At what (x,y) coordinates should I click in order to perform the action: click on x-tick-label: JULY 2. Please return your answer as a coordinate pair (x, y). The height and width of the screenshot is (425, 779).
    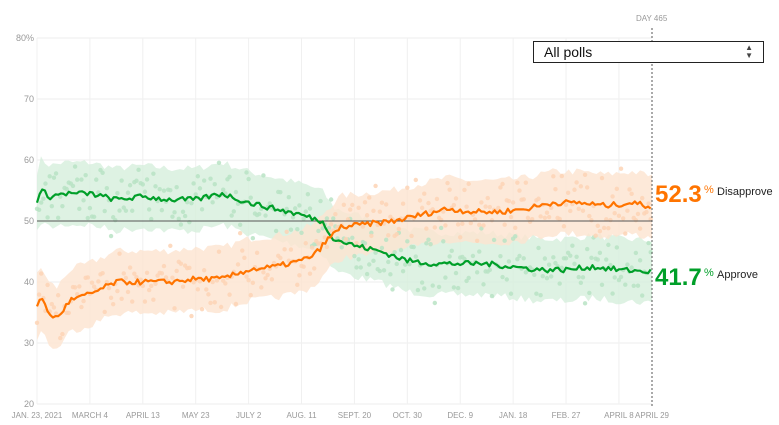
    Looking at the image, I should click on (249, 415).